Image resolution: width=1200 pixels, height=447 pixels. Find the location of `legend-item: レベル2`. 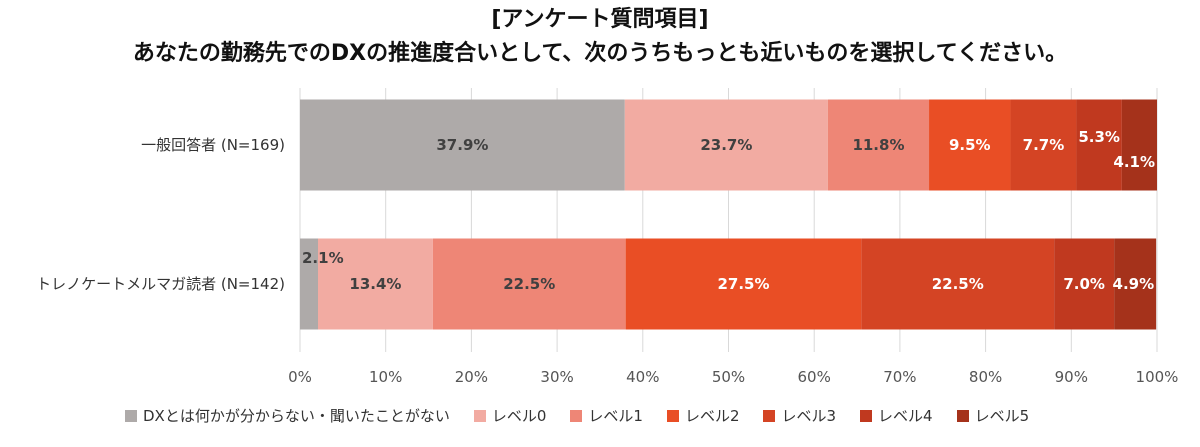

legend-item: レベル2 is located at coordinates (703, 415).